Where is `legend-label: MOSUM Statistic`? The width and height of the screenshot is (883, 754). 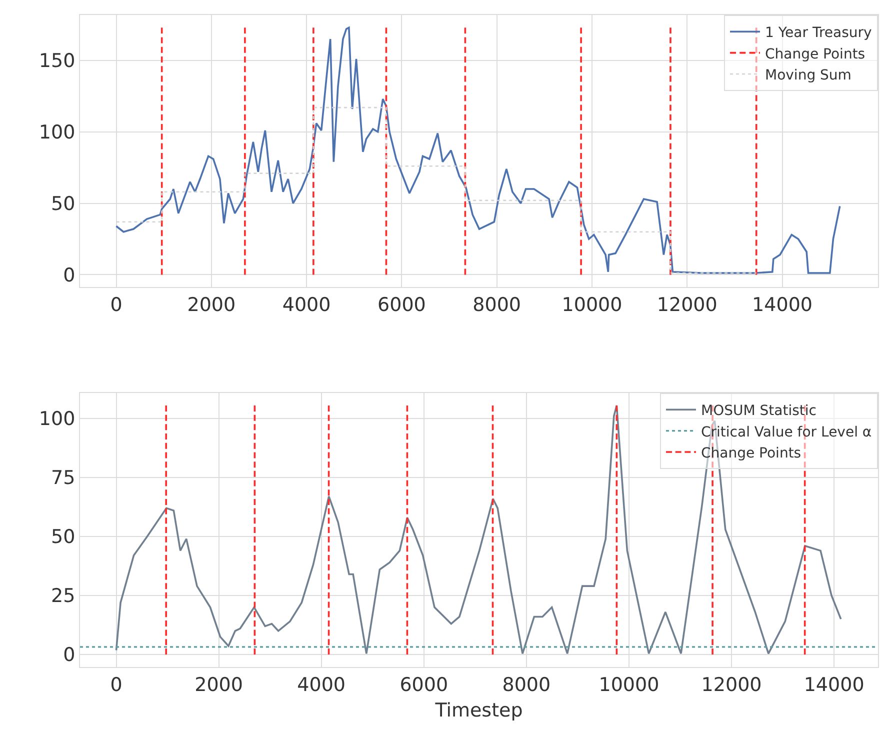 legend-label: MOSUM Statistic is located at coordinates (758, 411).